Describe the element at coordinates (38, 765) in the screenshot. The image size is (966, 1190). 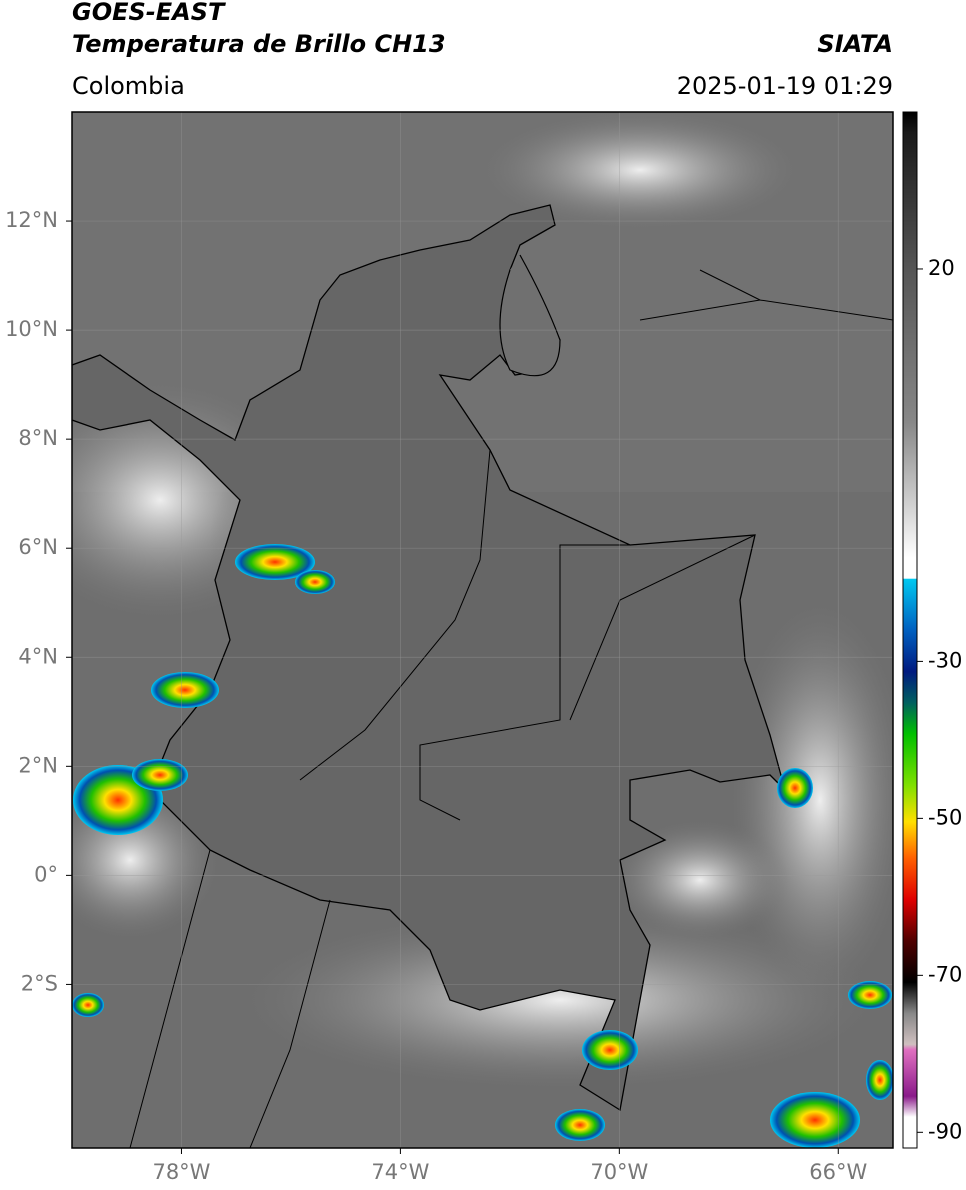
I see `y-tick-label: 2°N` at that location.